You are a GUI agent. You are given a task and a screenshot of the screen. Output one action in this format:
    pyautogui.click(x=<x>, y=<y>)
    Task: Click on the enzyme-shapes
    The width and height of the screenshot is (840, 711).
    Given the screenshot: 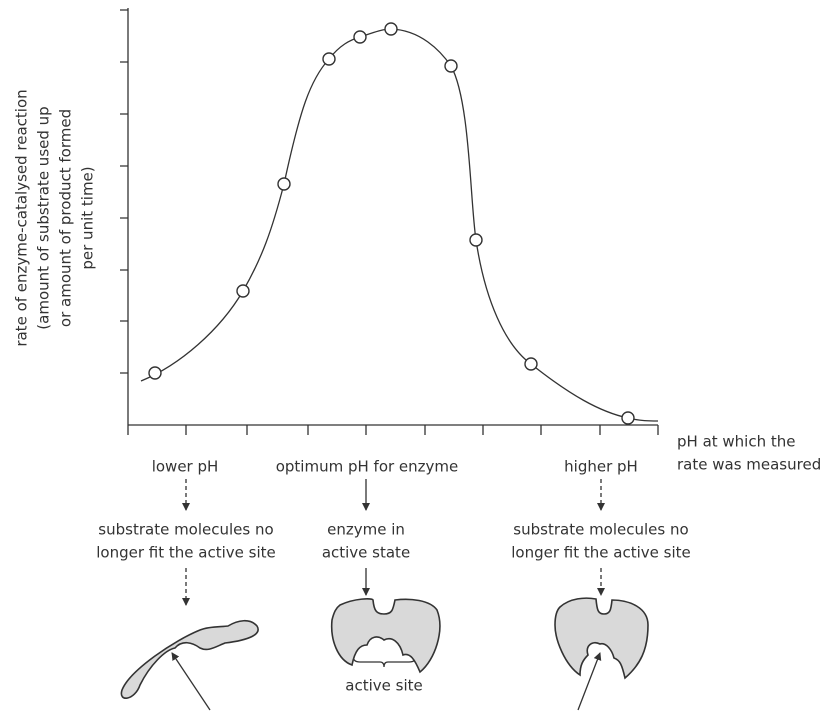 What is the action you would take?
    pyautogui.click(x=384, y=648)
    